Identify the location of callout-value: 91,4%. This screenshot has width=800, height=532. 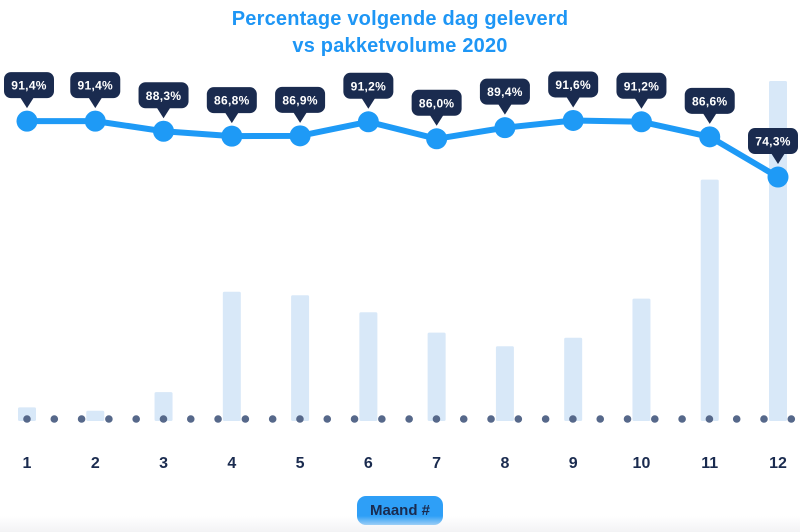
(29, 86).